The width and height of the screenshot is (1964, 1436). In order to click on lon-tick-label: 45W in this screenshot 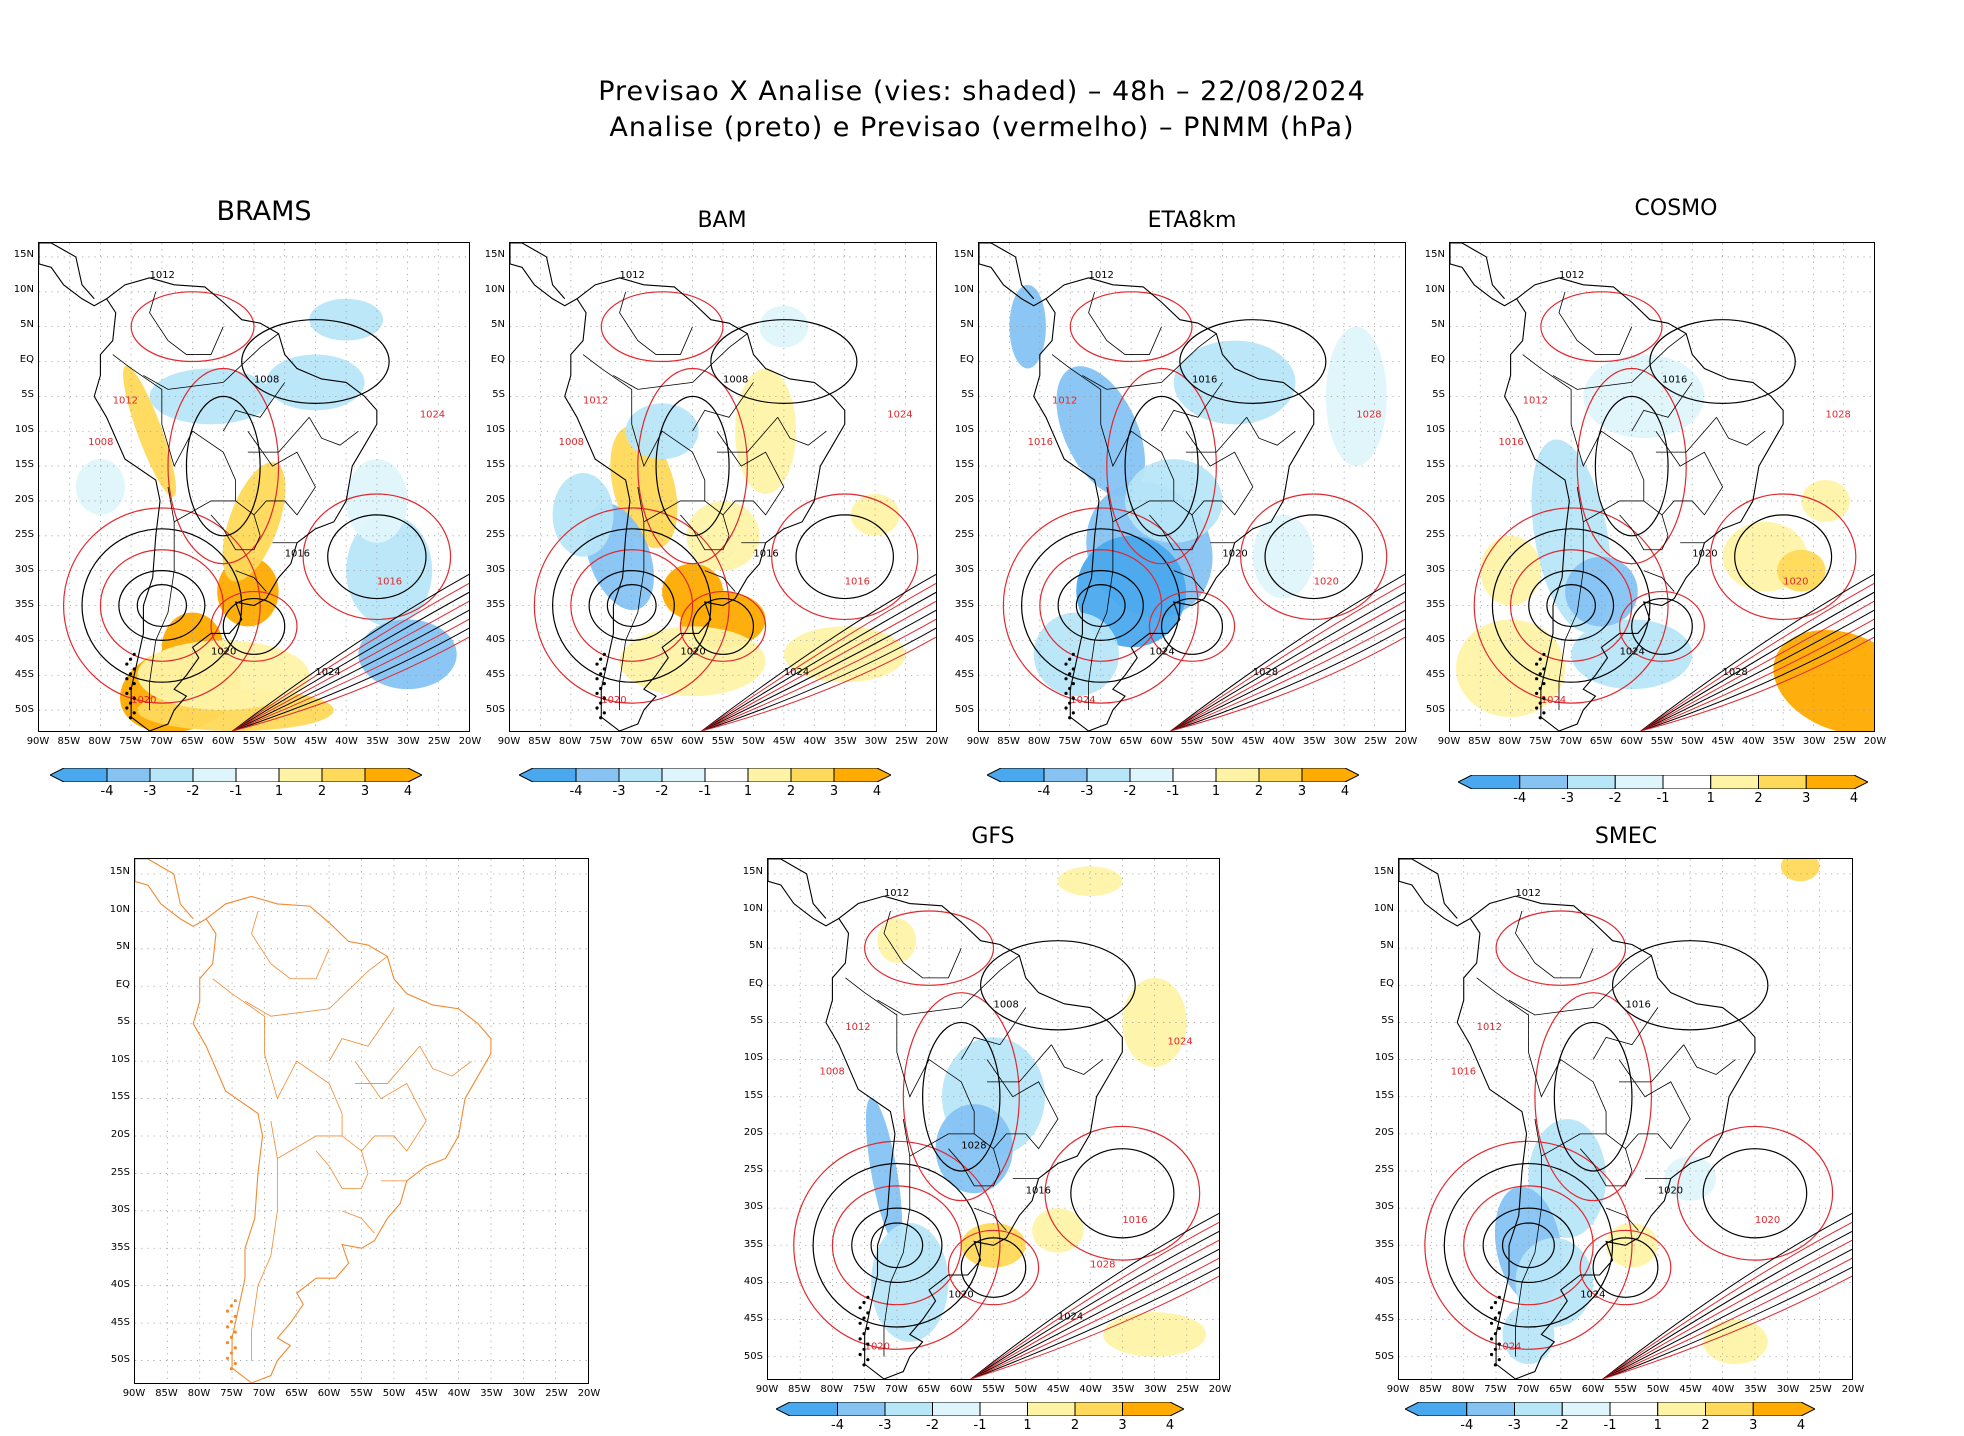, I will do `click(784, 741)`.